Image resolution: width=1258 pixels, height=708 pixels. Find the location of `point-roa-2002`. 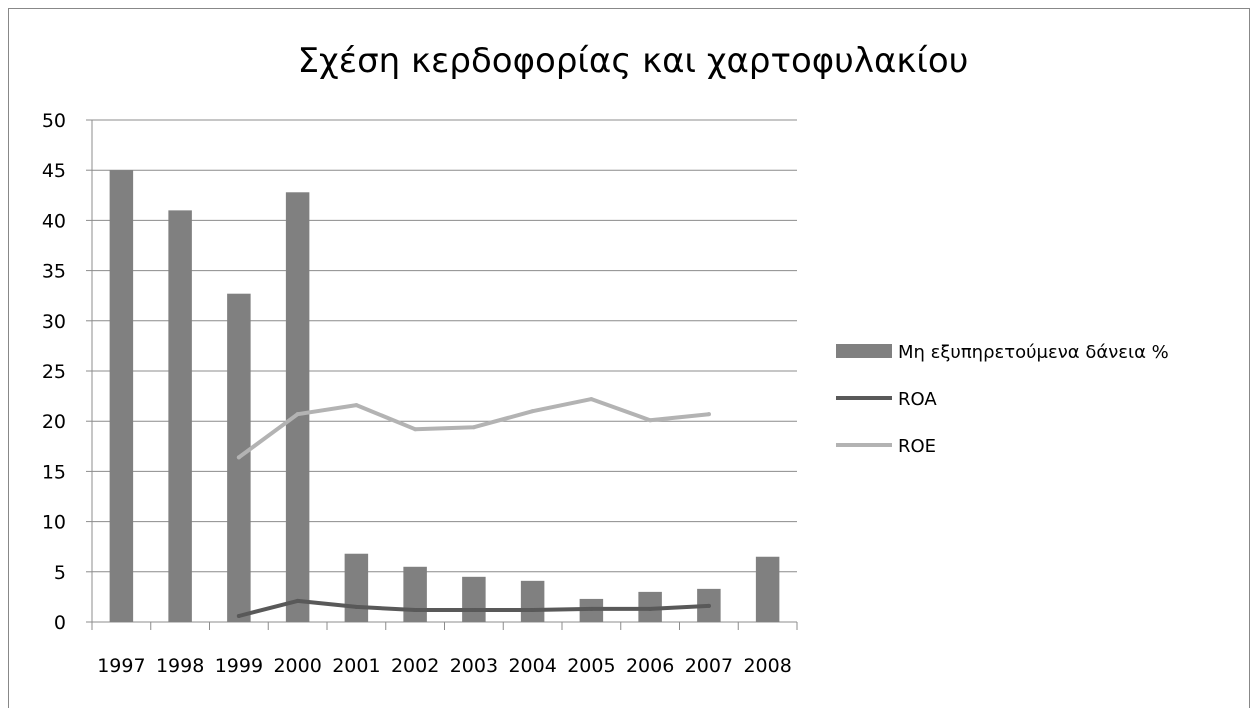

point-roa-2002 is located at coordinates (415, 609).